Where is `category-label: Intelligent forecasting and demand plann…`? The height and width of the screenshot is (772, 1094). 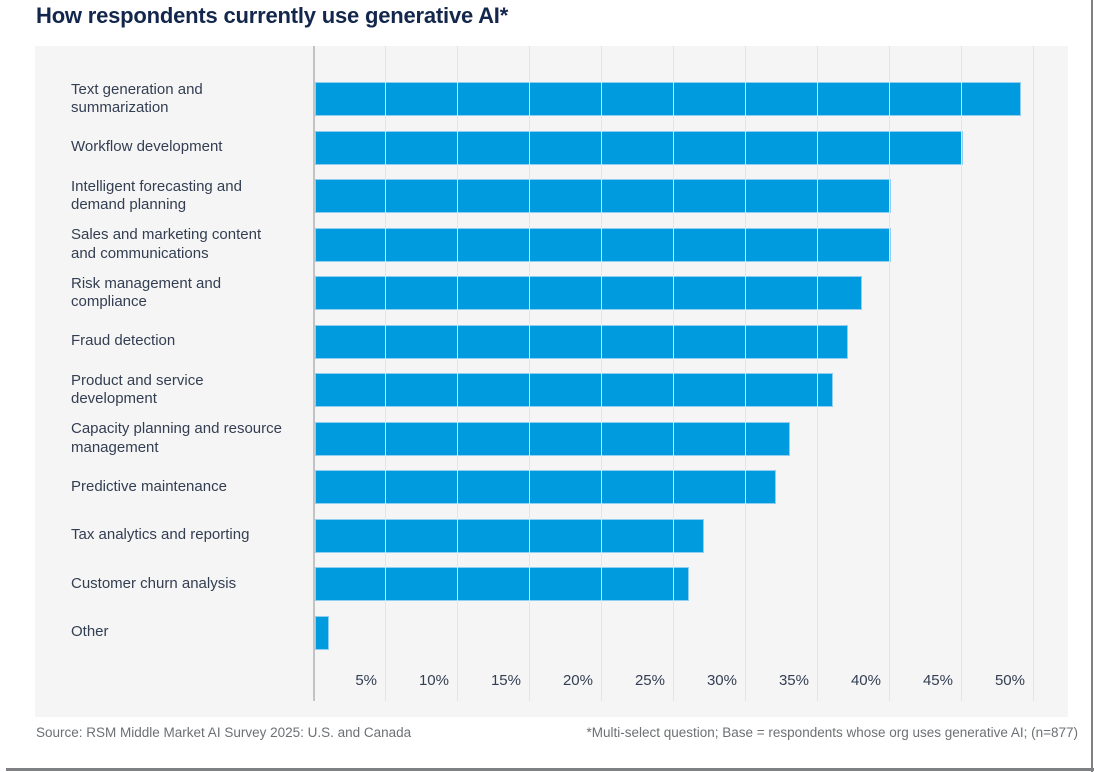
category-label: Intelligent forecasting and demand plann… is located at coordinates (156, 195).